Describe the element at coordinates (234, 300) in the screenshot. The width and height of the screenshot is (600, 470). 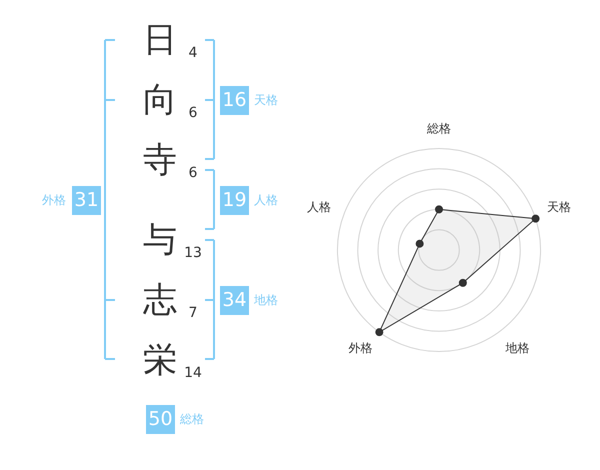
I see `badge: 34` at that location.